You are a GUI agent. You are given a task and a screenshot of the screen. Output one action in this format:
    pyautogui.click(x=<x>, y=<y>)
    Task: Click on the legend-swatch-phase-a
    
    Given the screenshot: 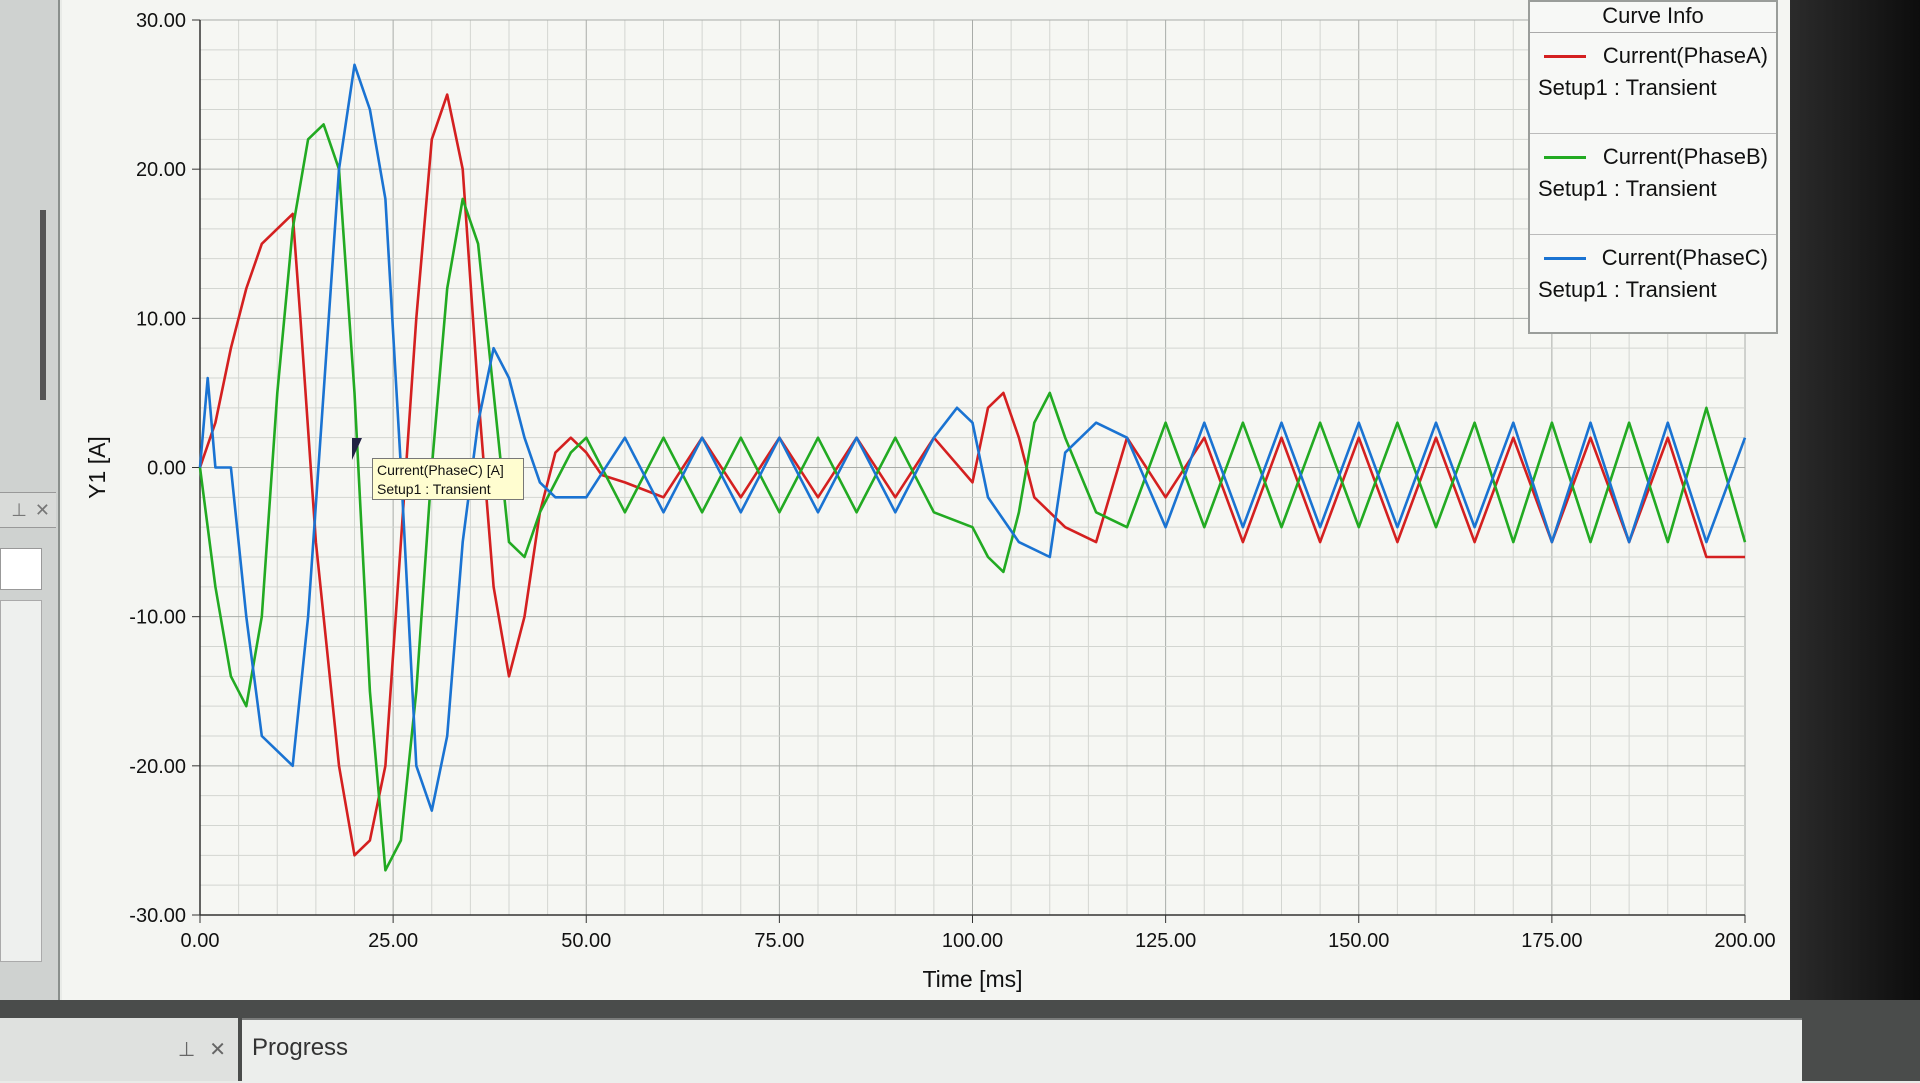 What is the action you would take?
    pyautogui.click(x=1565, y=56)
    